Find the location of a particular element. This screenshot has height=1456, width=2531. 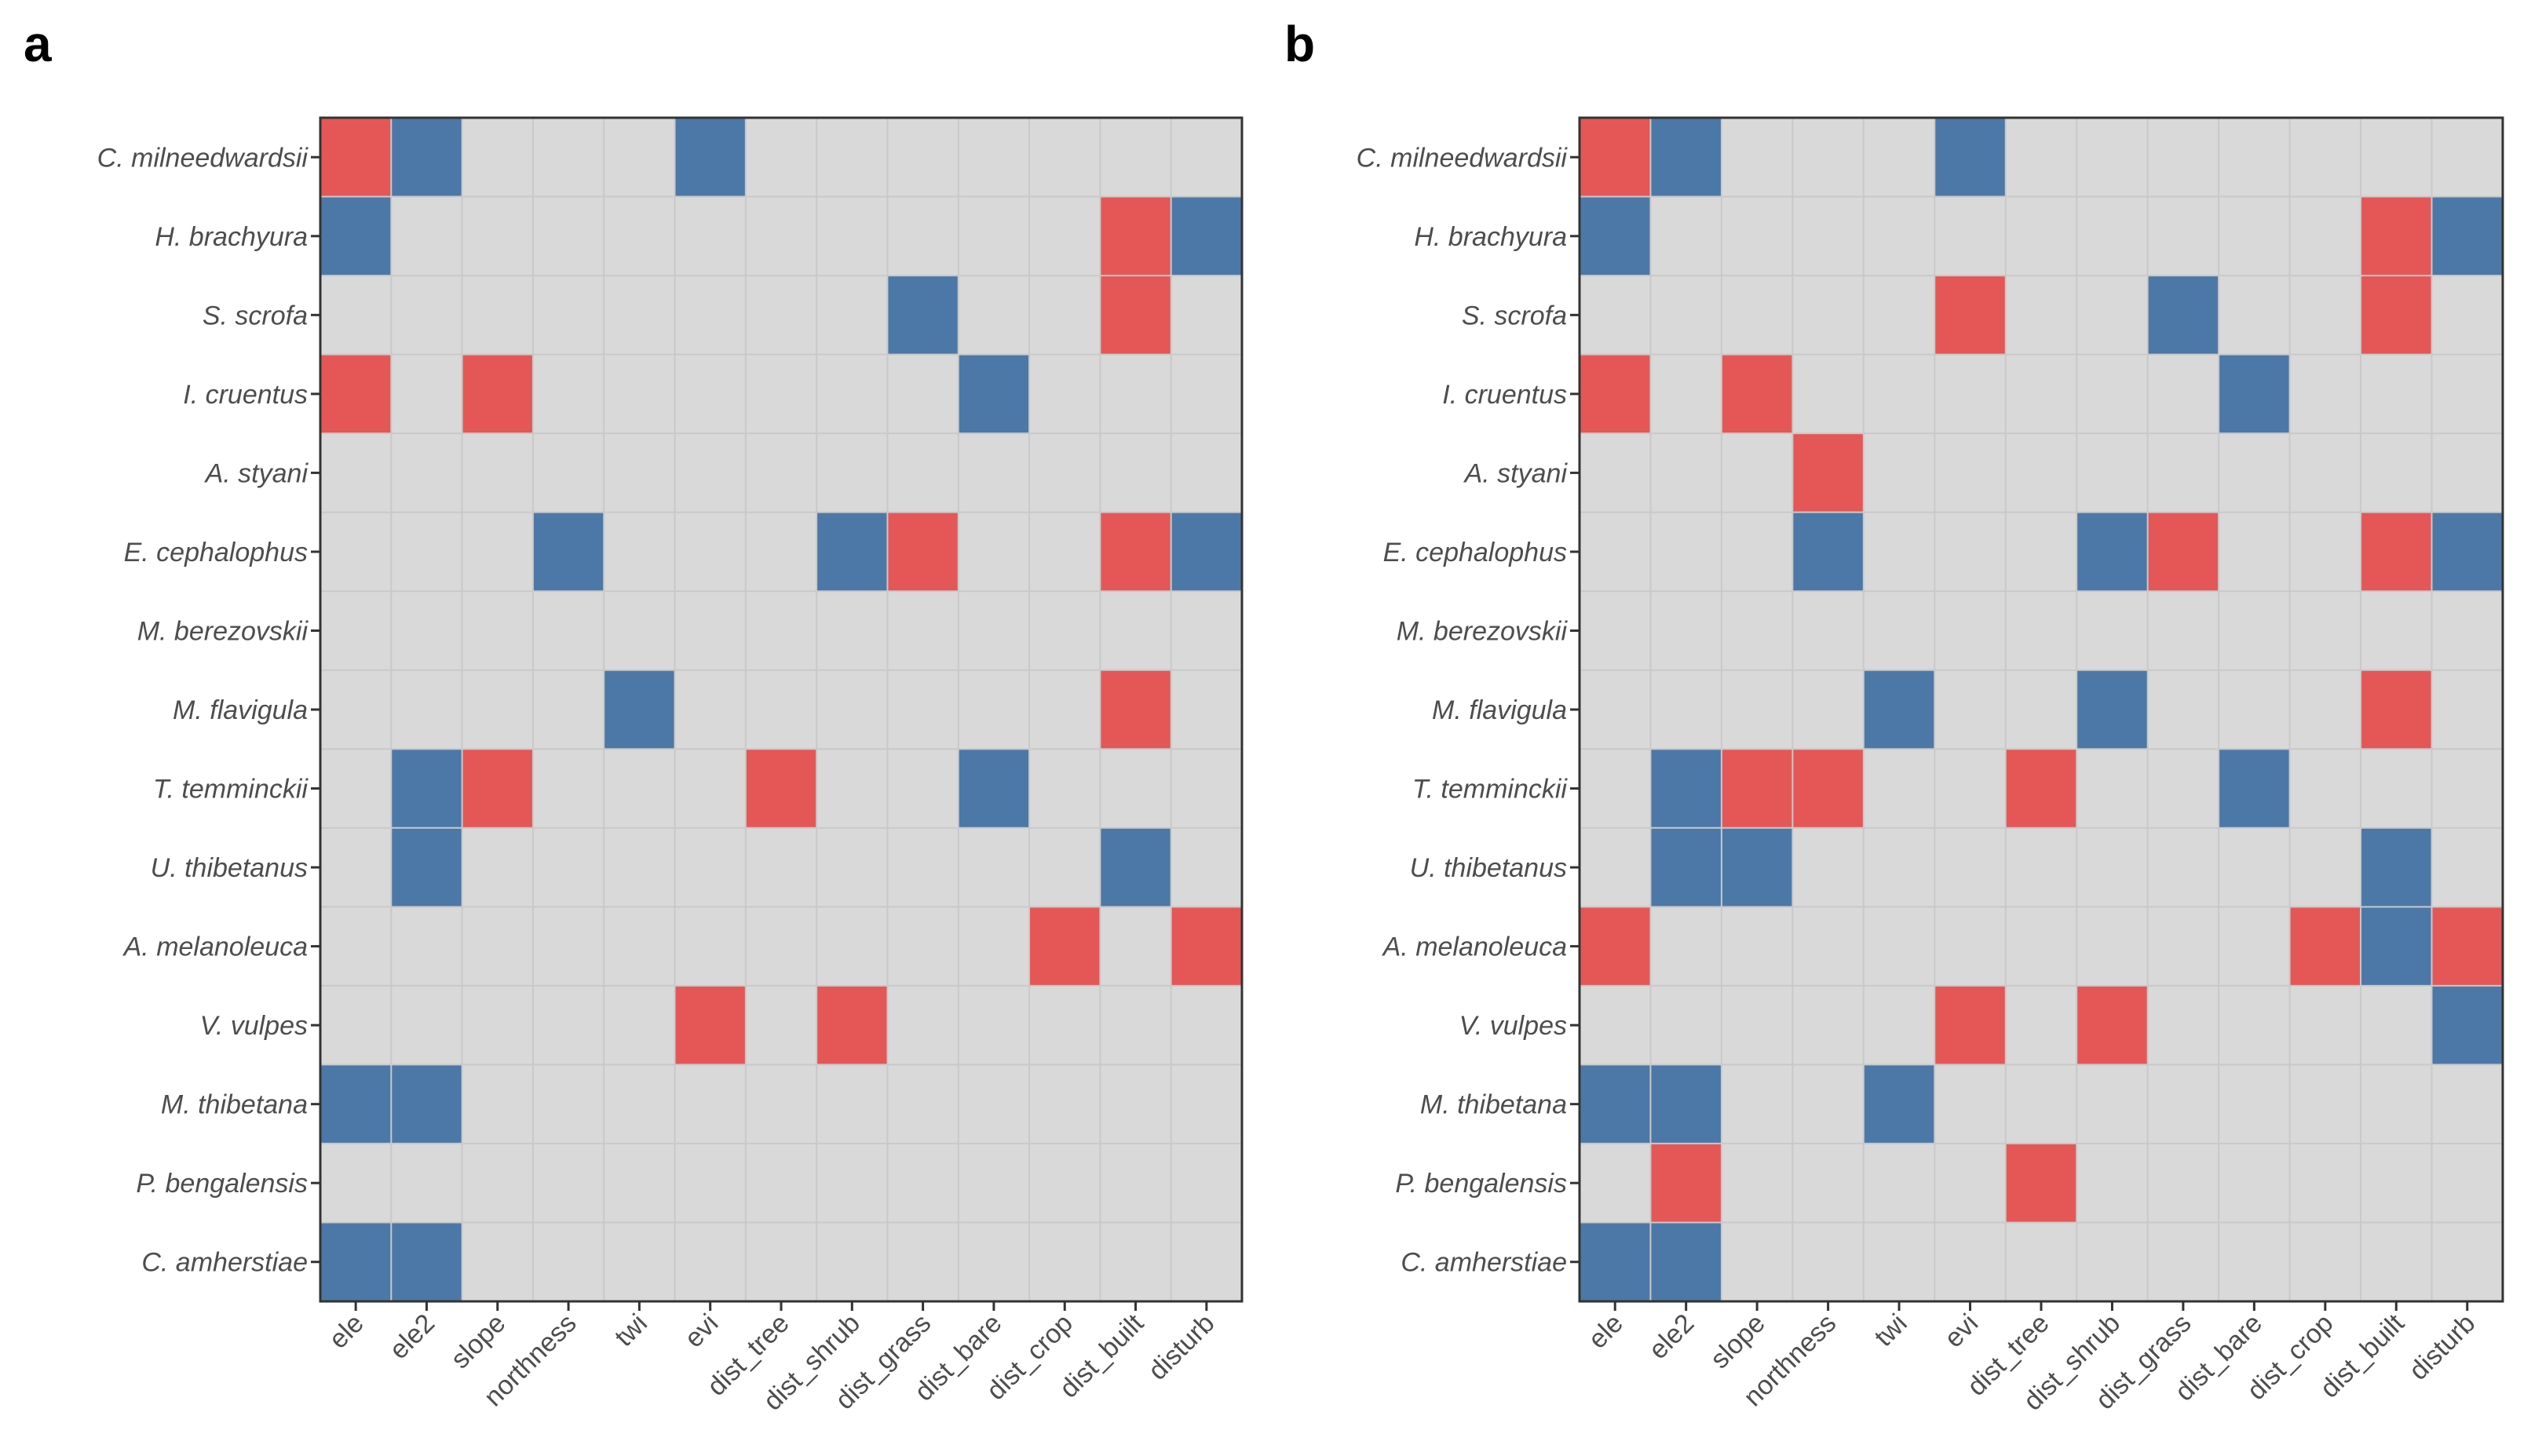

heatmap-cell-positive-r10-c0 is located at coordinates (1615, 946).